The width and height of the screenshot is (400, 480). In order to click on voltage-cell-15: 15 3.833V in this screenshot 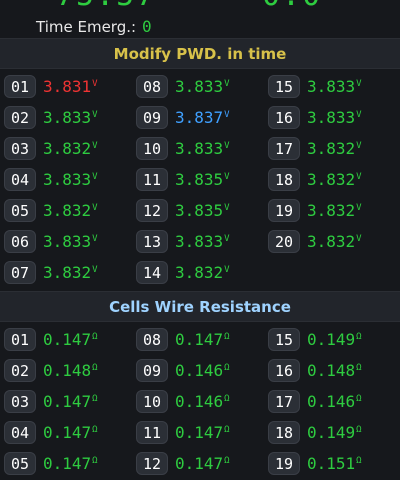, I will do `click(315, 86)`.